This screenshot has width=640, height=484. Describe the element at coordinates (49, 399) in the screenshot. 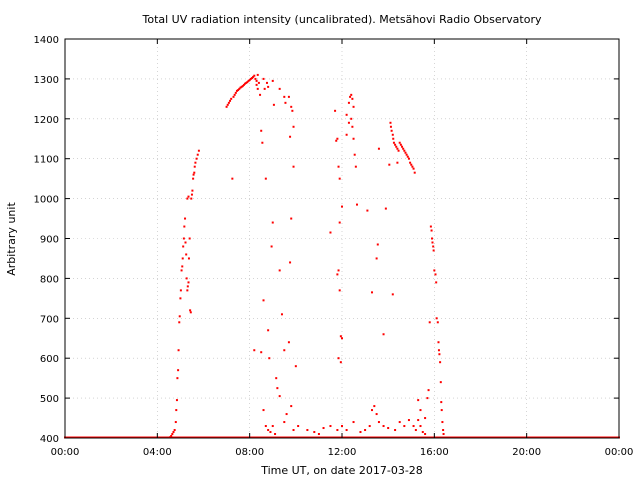

I see `y-tick-label: 500` at that location.